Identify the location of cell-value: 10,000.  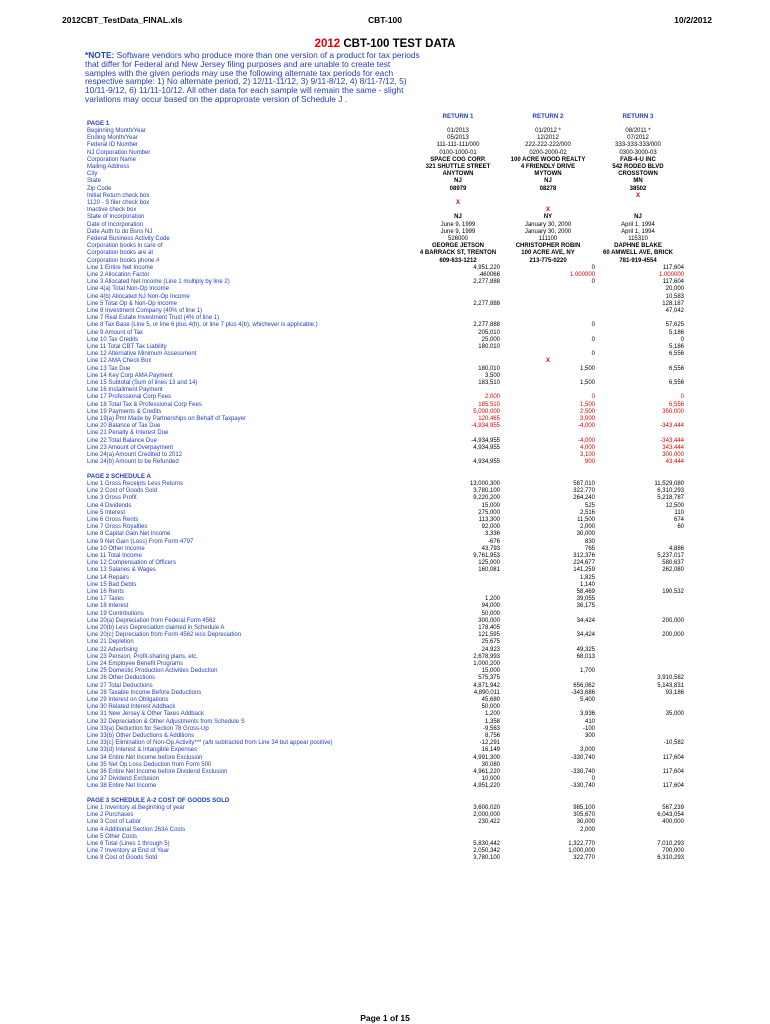
(490, 779).